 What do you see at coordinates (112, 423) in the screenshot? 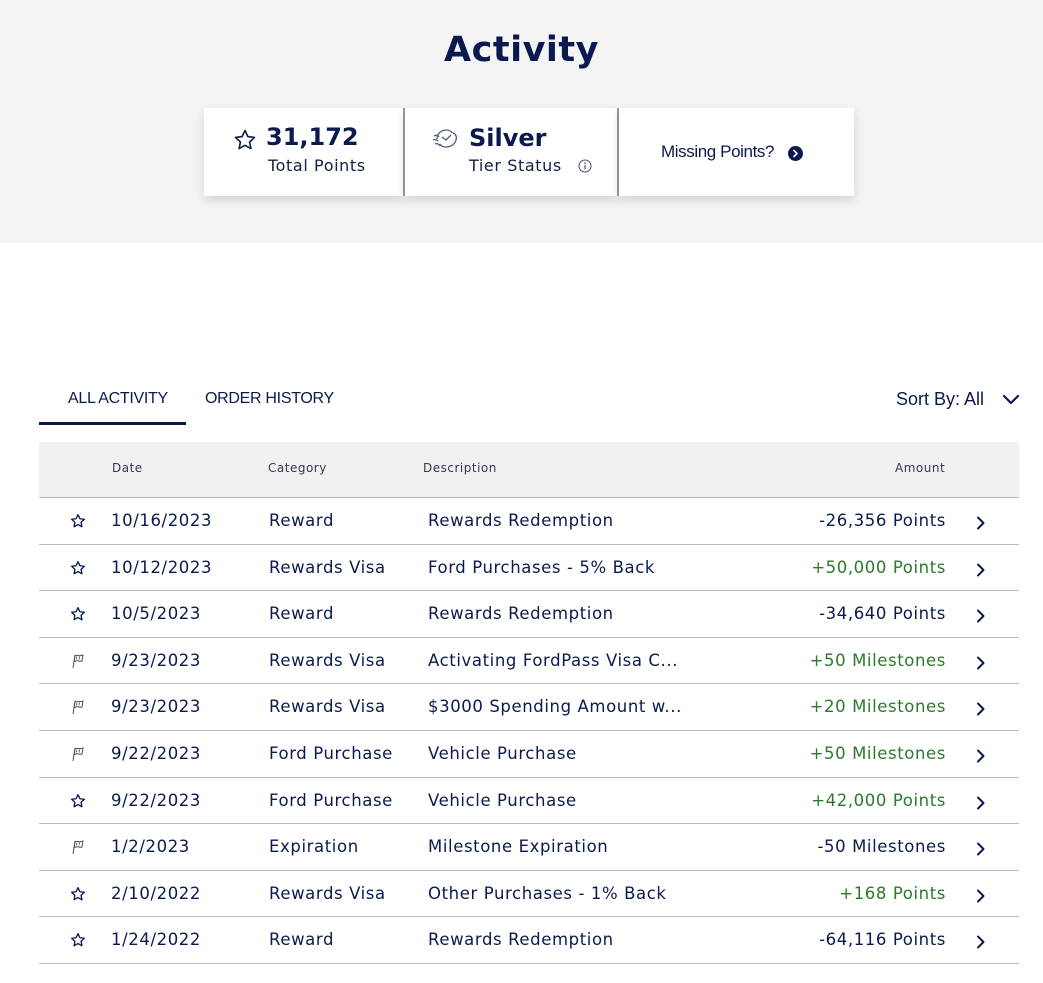
I see `active-tab-indicator` at bounding box center [112, 423].